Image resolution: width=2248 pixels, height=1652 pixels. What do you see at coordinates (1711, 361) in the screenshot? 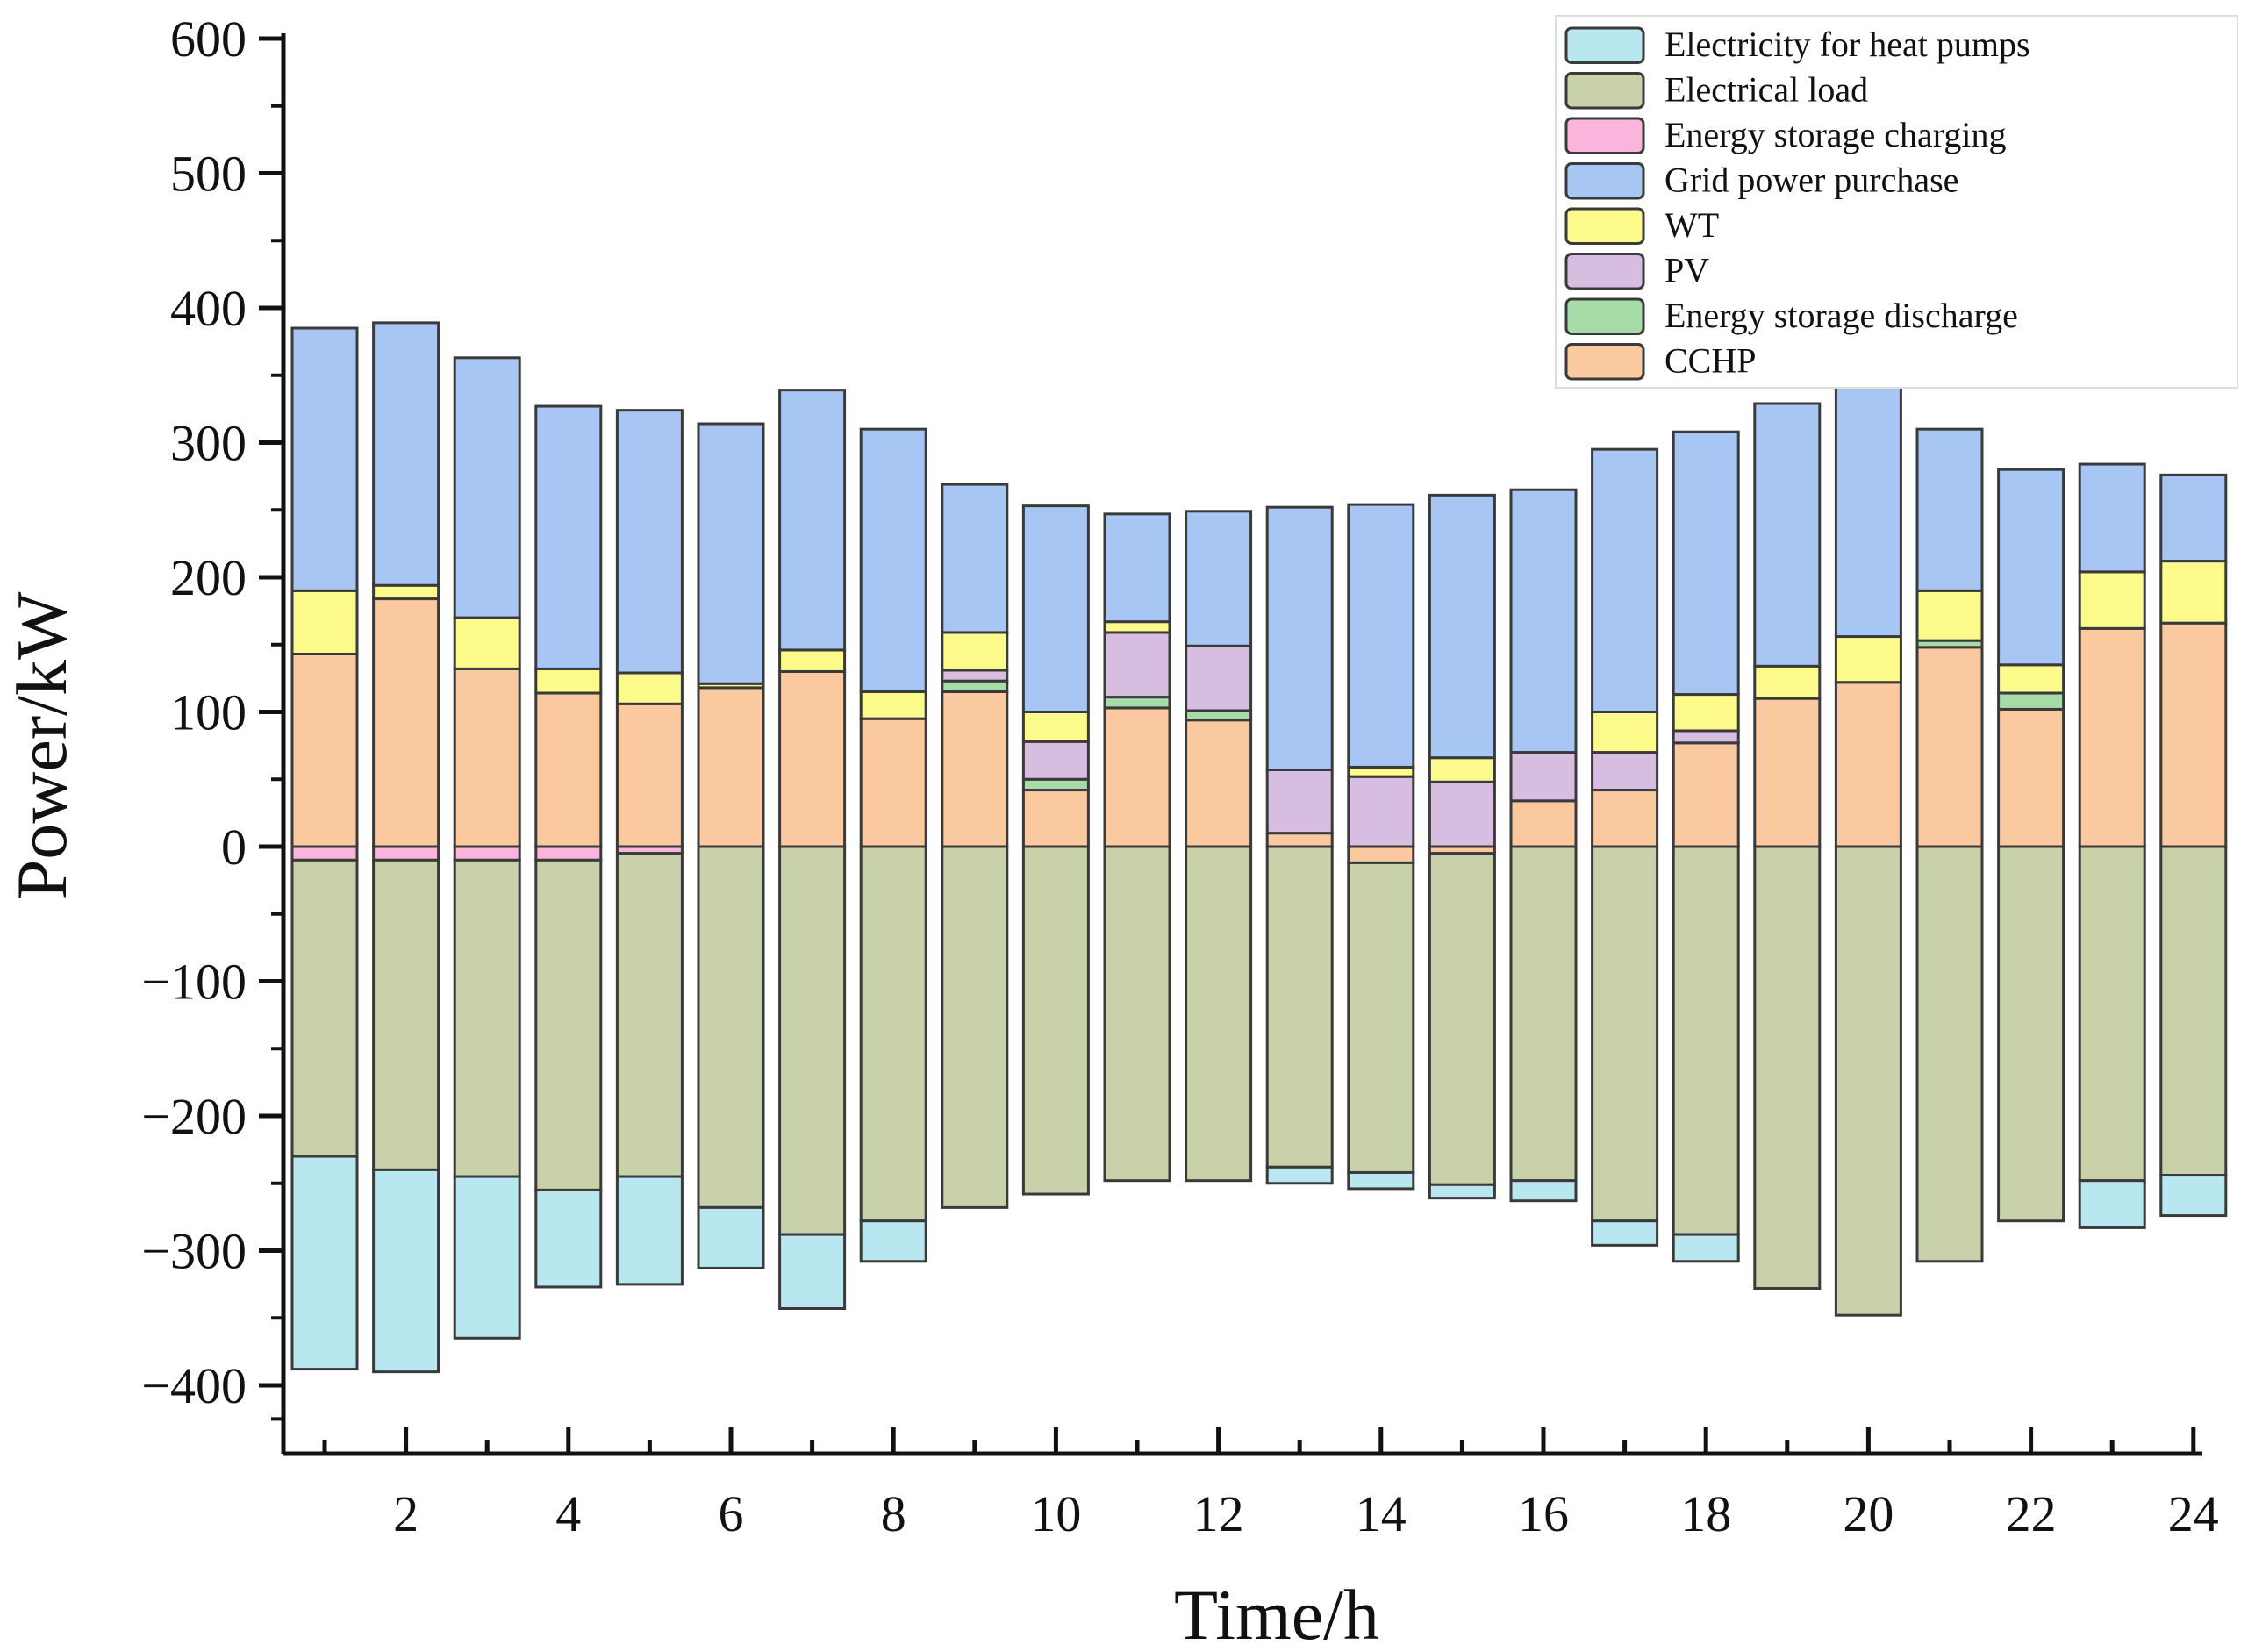
I see `legend-label: CCHP` at bounding box center [1711, 361].